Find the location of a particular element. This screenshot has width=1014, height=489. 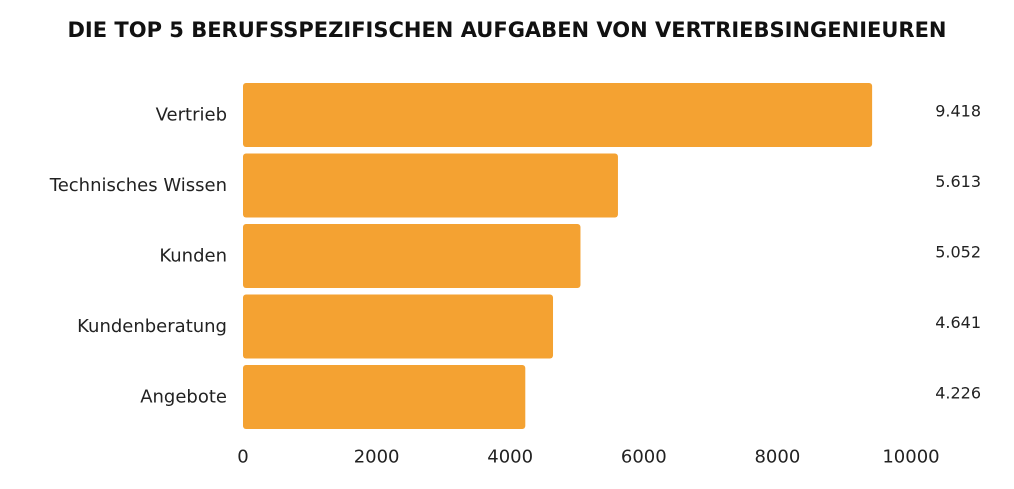

value-label-kunden: 5.052 is located at coordinates (958, 252).